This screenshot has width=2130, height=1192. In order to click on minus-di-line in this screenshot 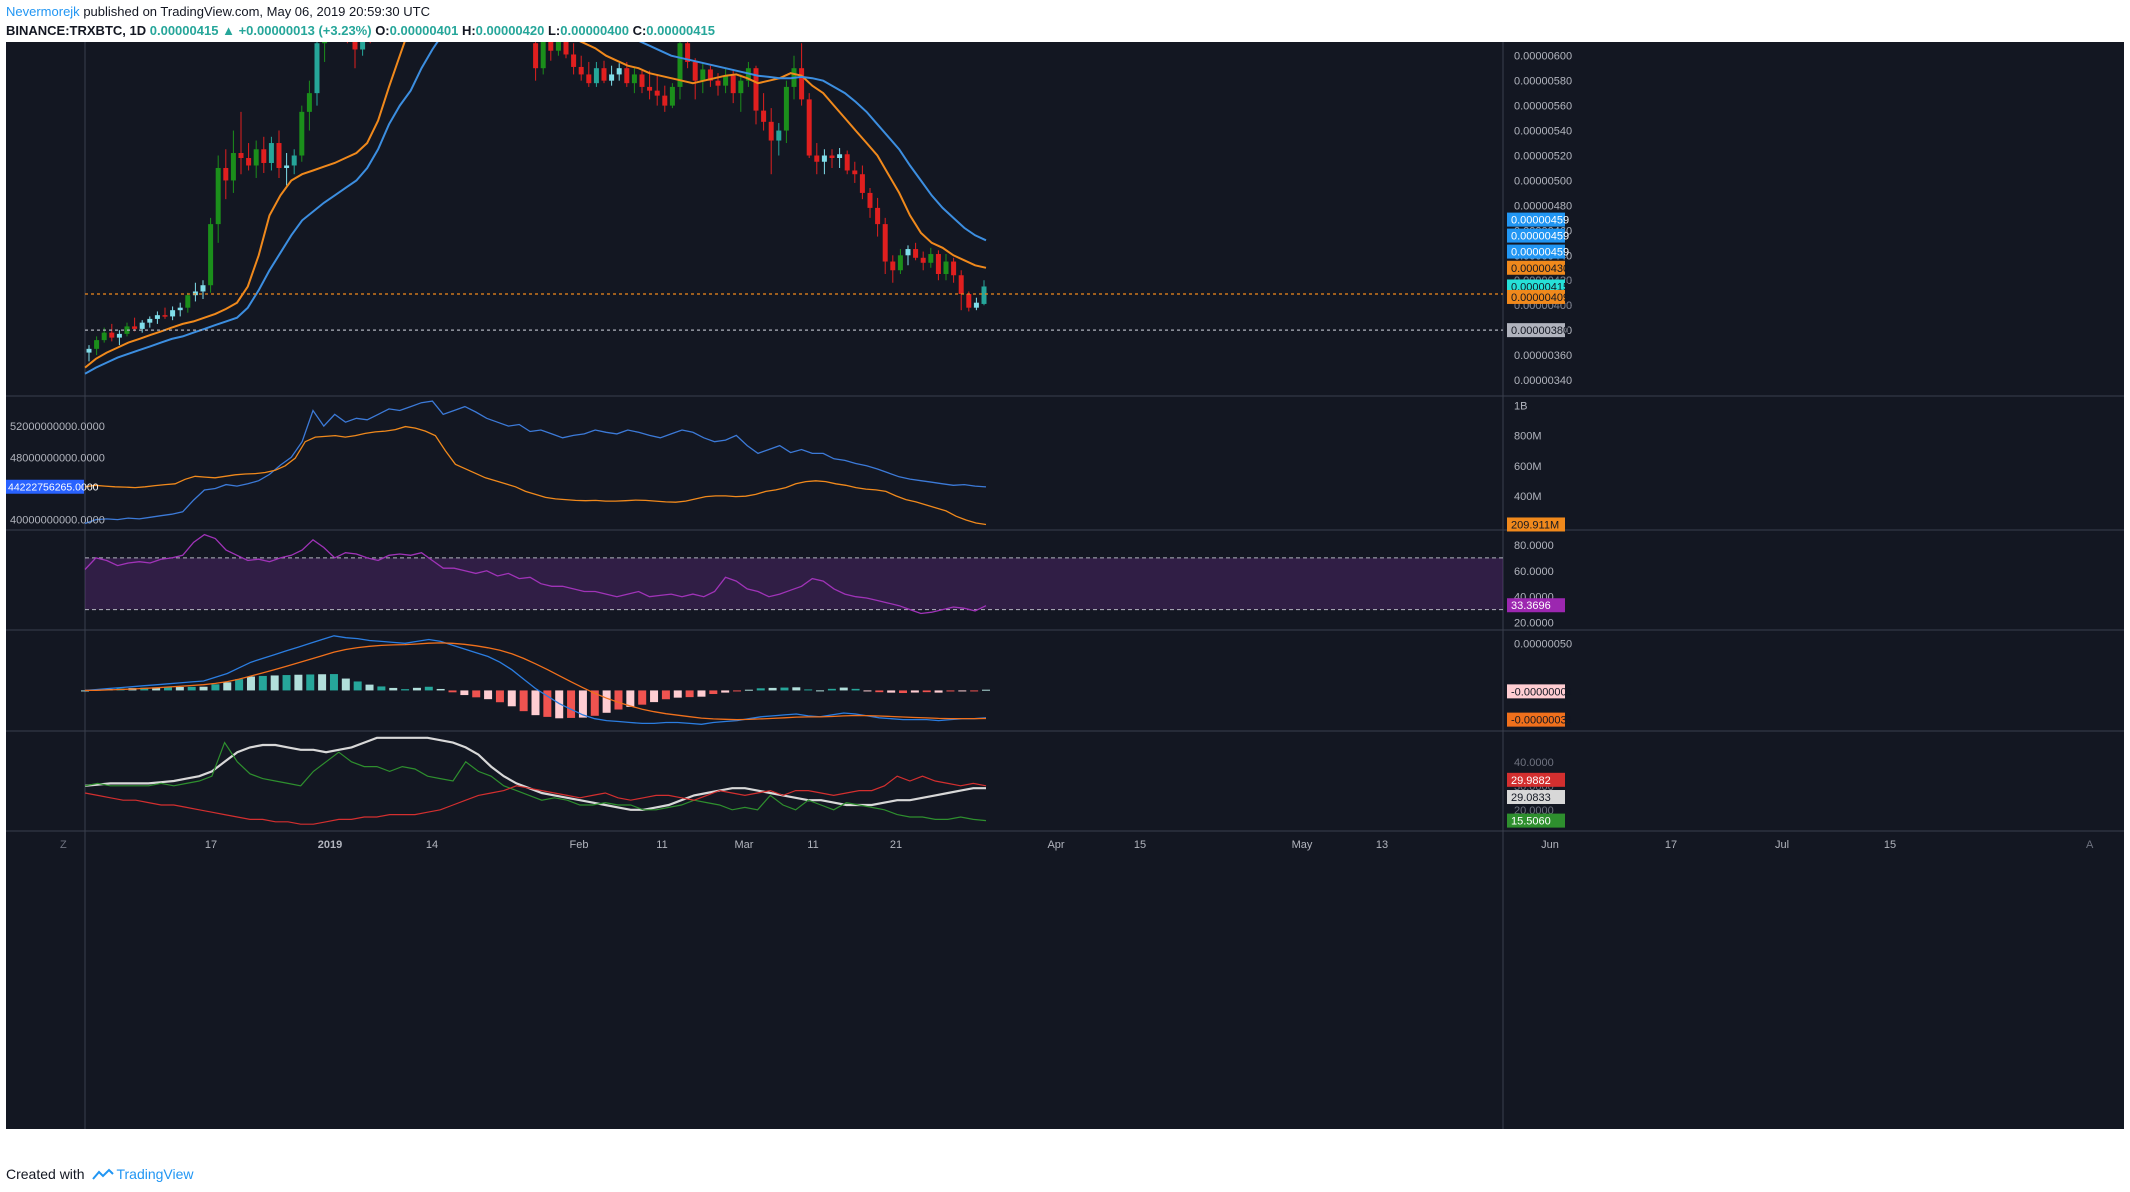, I will do `click(535, 800)`.